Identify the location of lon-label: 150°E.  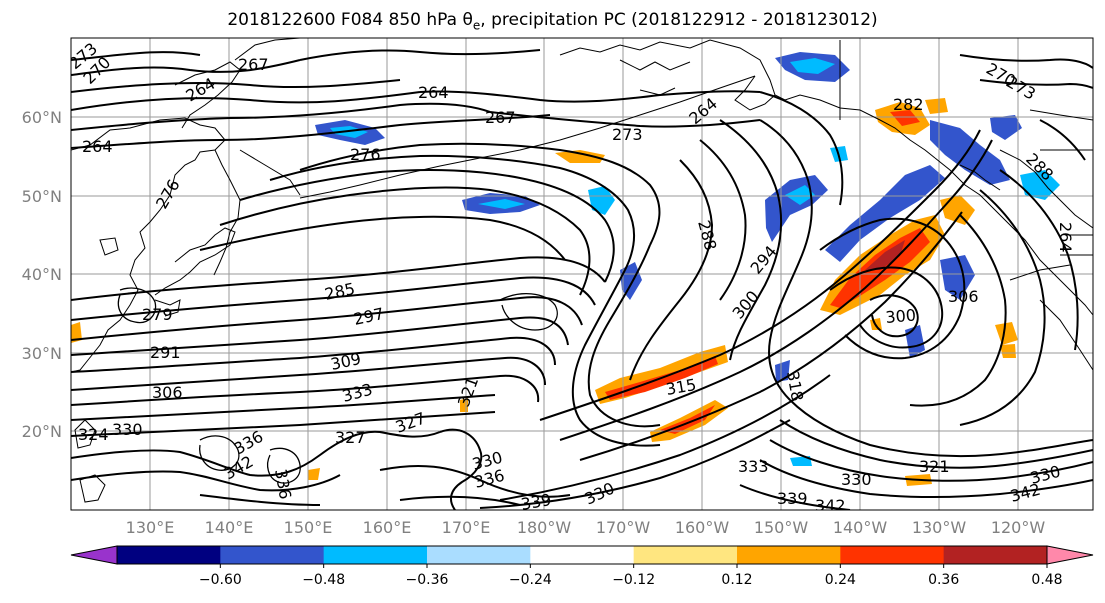
(308, 527).